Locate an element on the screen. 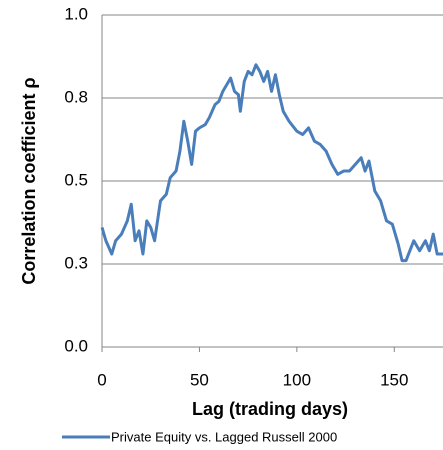 The width and height of the screenshot is (443, 450). y-tick-label: 0.0 is located at coordinates (76, 345).